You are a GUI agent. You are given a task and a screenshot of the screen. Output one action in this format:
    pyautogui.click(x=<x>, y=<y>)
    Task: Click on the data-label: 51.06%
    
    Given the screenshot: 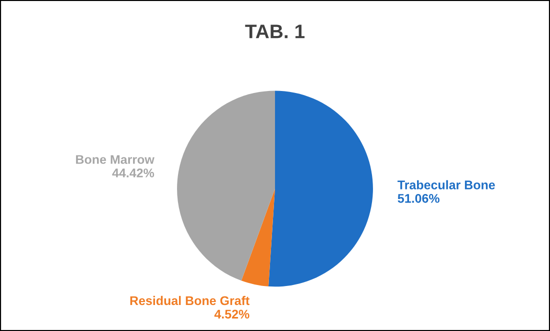 What is the action you would take?
    pyautogui.click(x=419, y=198)
    